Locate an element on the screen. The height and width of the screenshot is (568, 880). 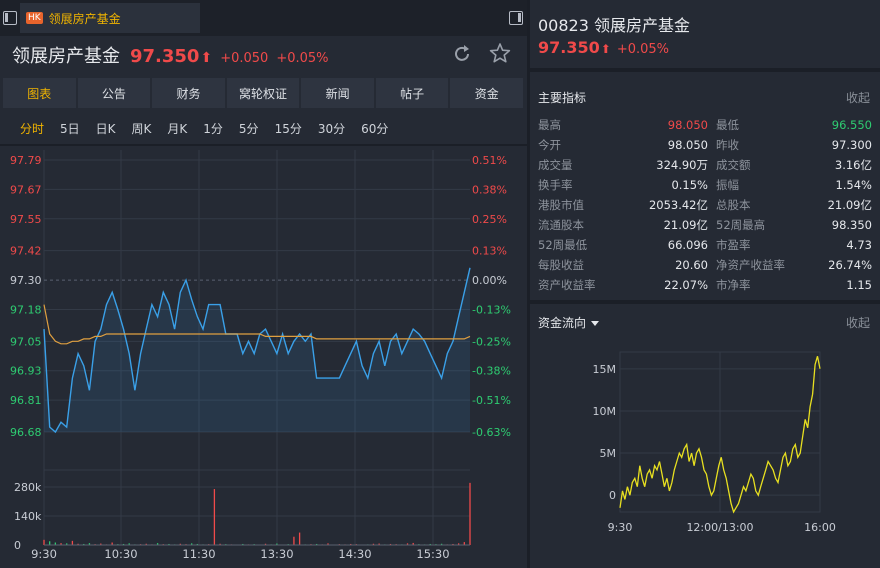
price-tick-label: 97.67 is located at coordinates (26, 189).